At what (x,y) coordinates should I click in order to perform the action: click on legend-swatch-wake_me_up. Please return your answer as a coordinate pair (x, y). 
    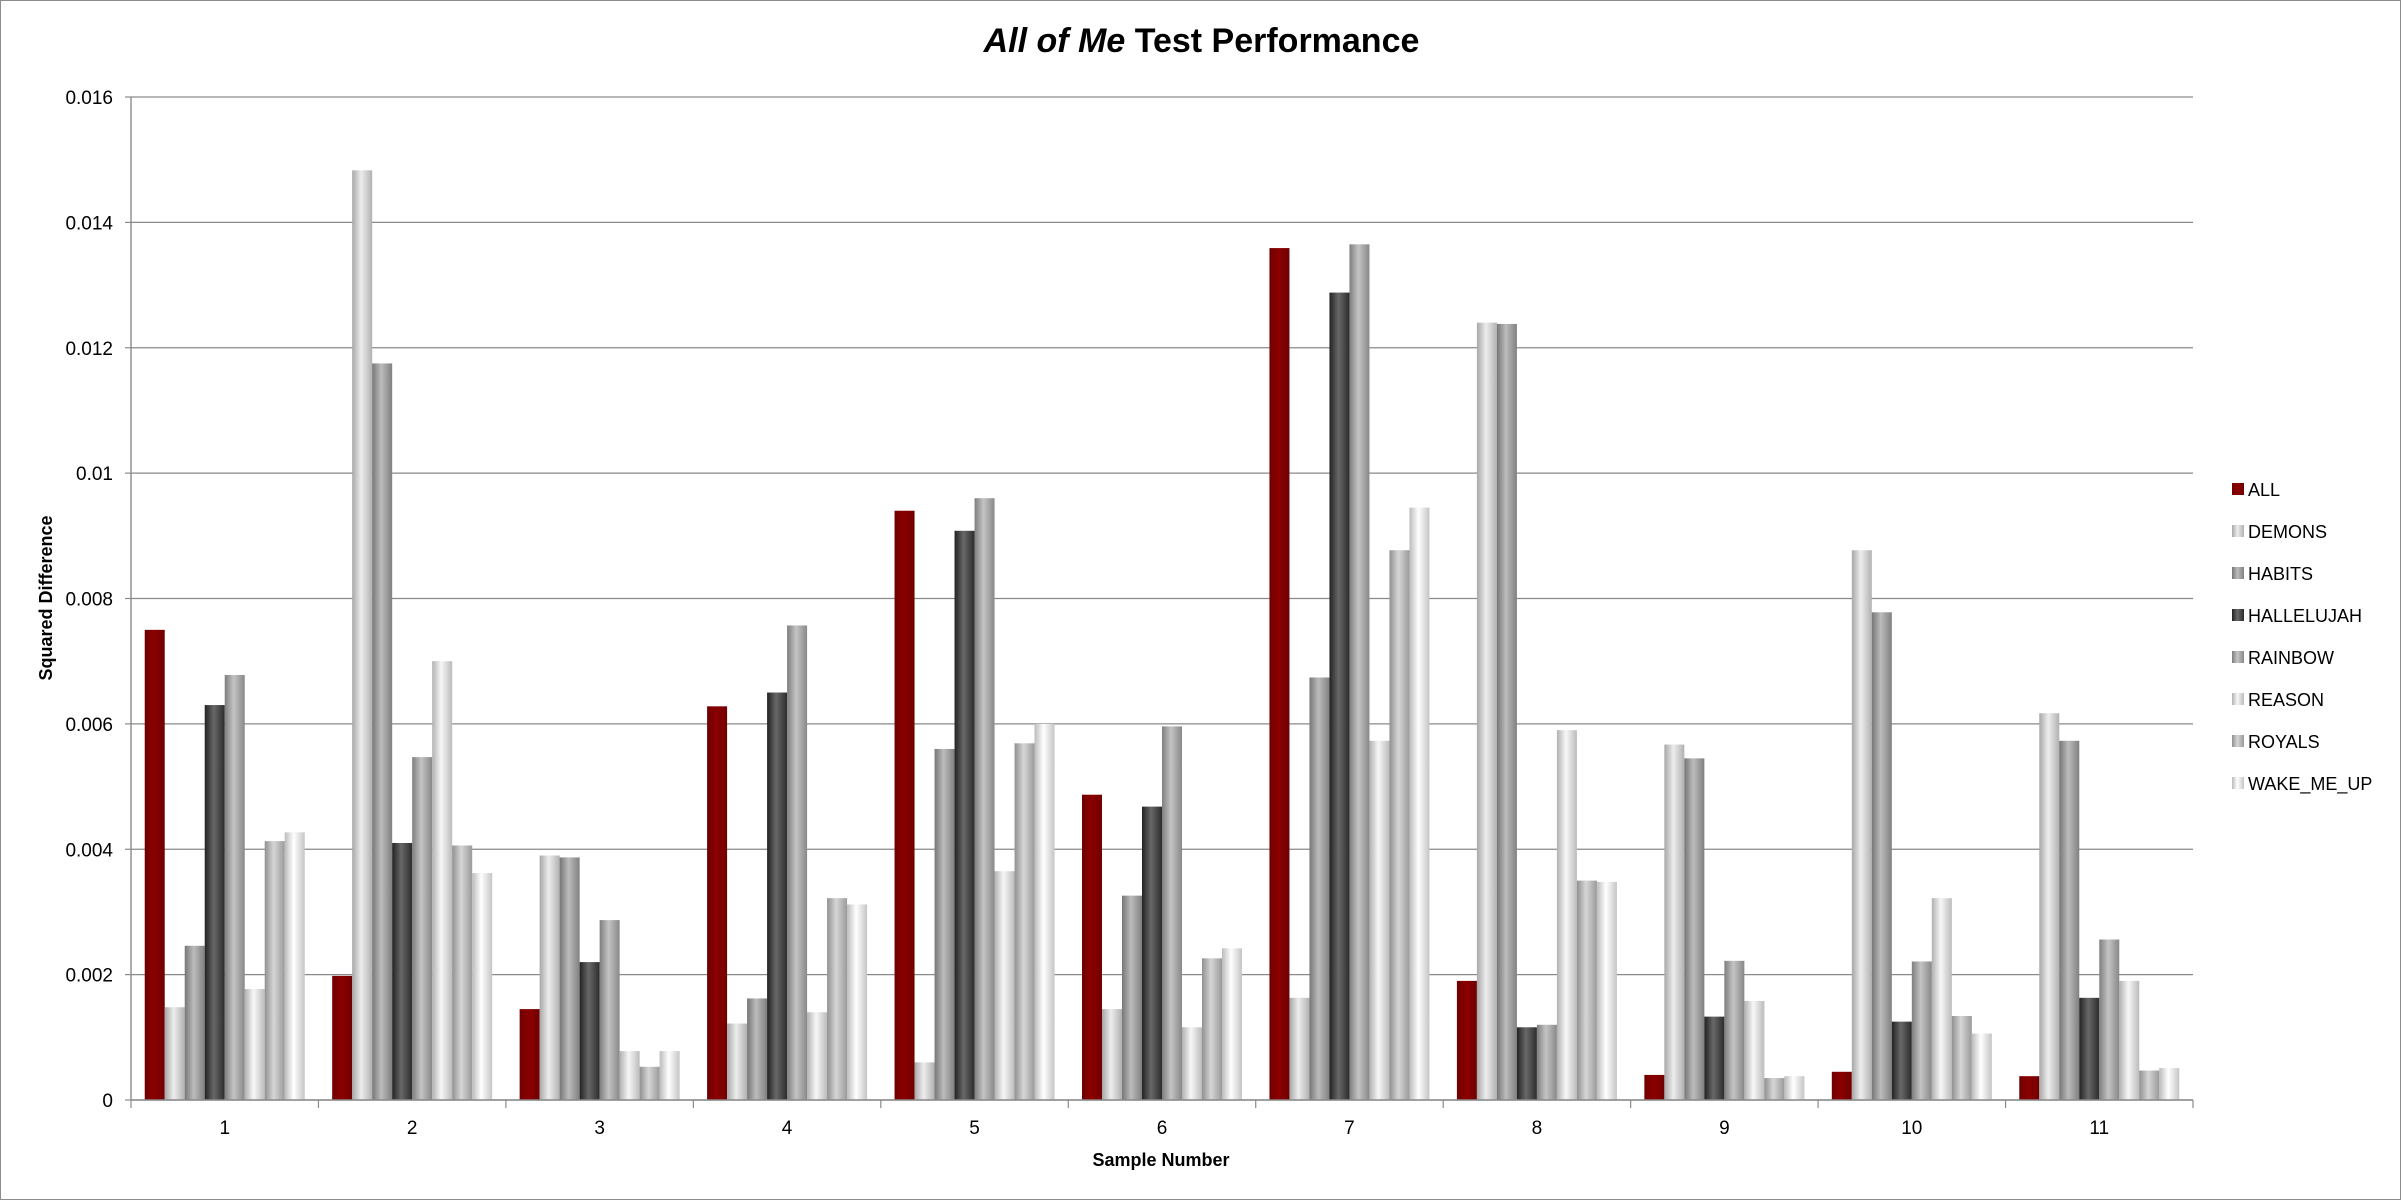
    Looking at the image, I should click on (2238, 783).